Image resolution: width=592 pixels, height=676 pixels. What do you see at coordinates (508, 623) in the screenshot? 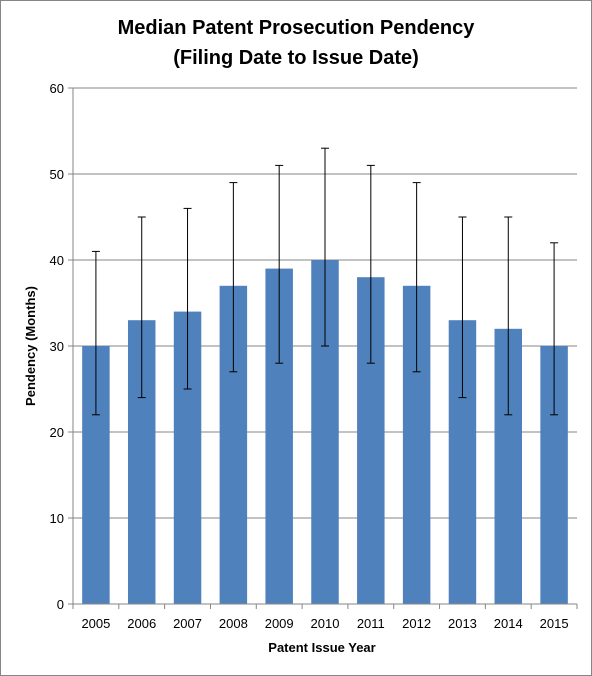
I see `x-tick-label: 2014` at bounding box center [508, 623].